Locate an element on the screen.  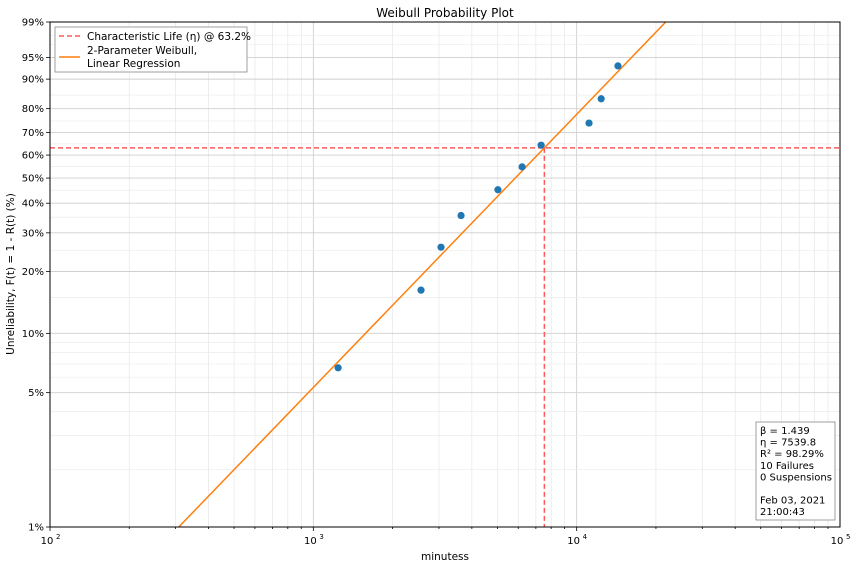
y-tick-label: 50% is located at coordinates (33, 179).